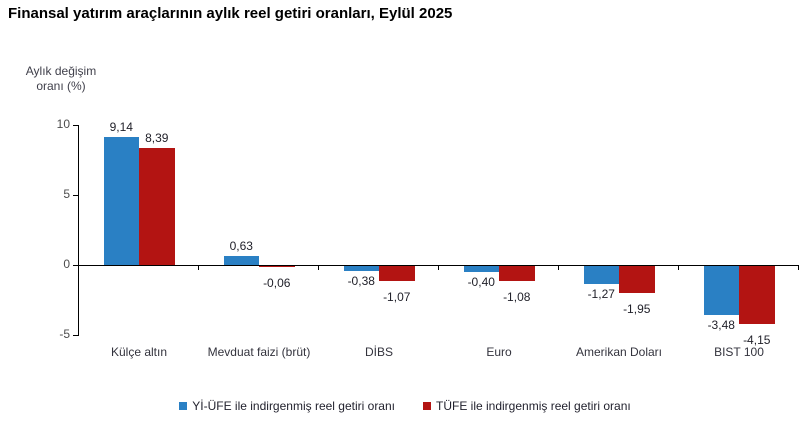  Describe the element at coordinates (757, 340) in the screenshot. I see `value-label: -4,15` at that location.